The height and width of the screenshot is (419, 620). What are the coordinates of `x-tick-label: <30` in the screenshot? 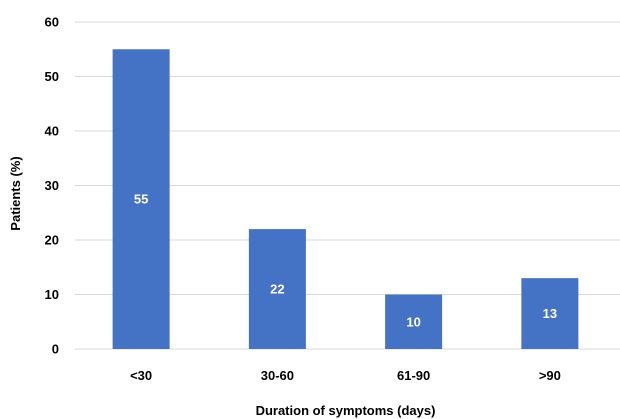 It's located at (141, 375).